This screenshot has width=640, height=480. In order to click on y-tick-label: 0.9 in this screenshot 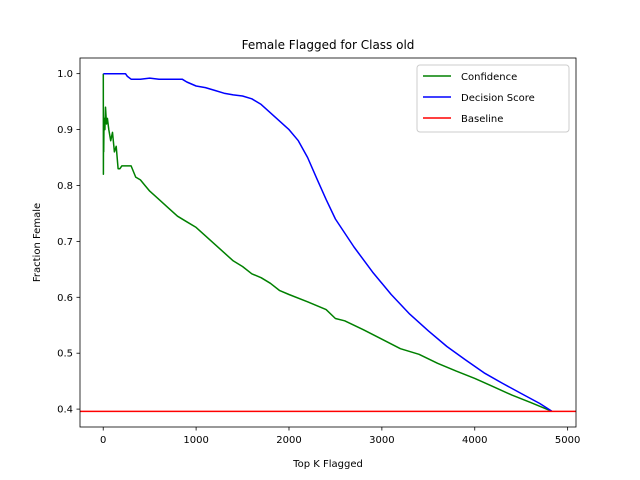, I will do `click(65, 130)`.